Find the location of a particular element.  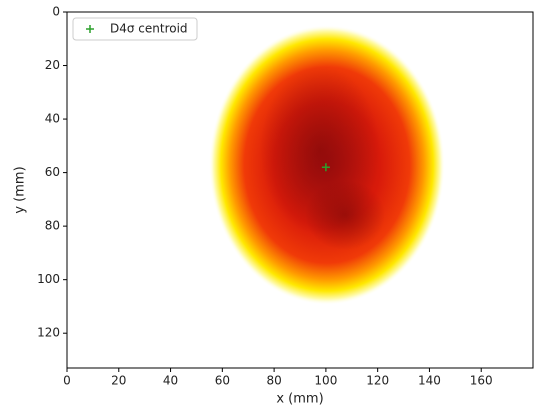

x-tick-label: 20 is located at coordinates (118, 381).